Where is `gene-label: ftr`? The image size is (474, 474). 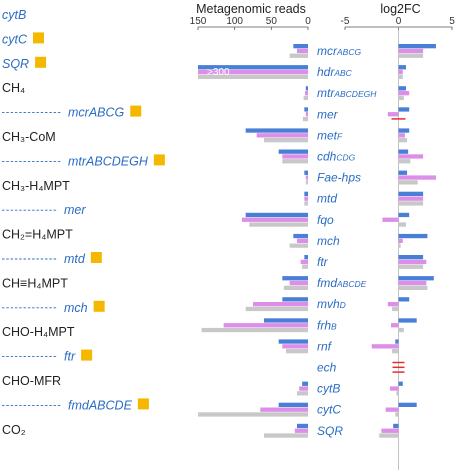
gene-label: ftr is located at coordinates (323, 262).